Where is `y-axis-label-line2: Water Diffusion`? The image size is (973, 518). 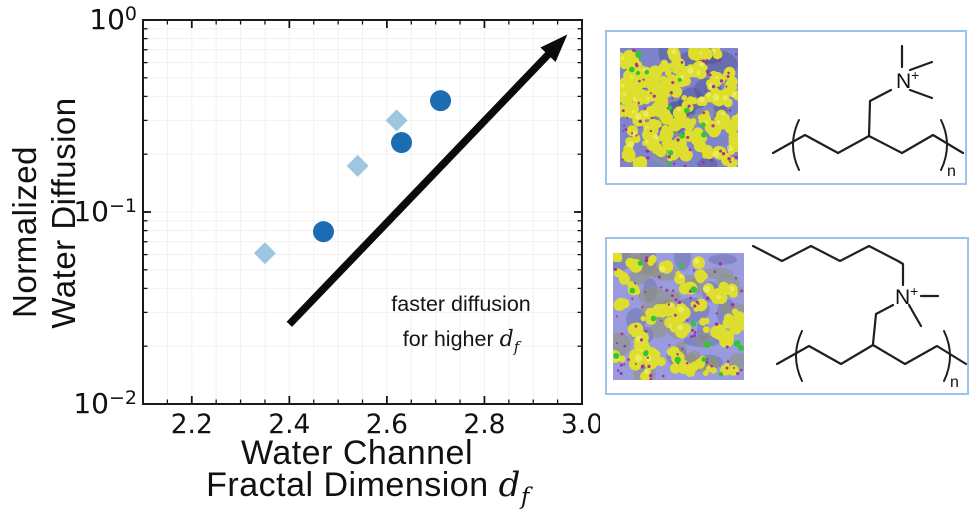
y-axis-label-line2: Water Diffusion is located at coordinates (63, 212).